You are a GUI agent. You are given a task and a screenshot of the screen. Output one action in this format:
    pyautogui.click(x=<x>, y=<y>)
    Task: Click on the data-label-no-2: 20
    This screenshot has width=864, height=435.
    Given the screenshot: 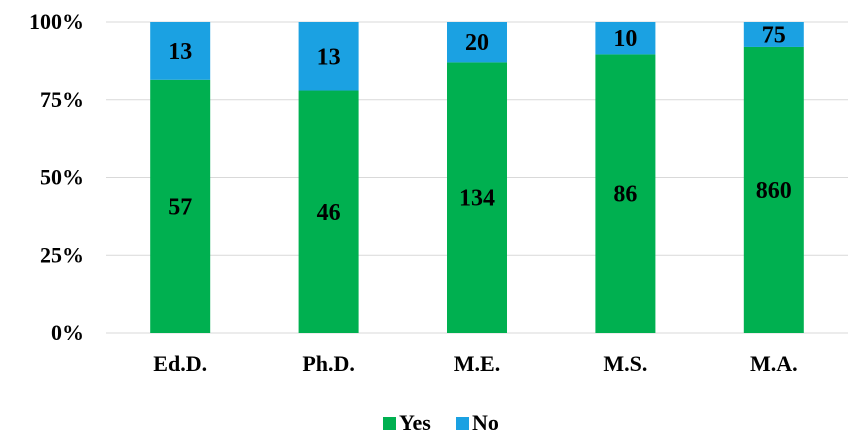 What is the action you would take?
    pyautogui.click(x=477, y=43)
    